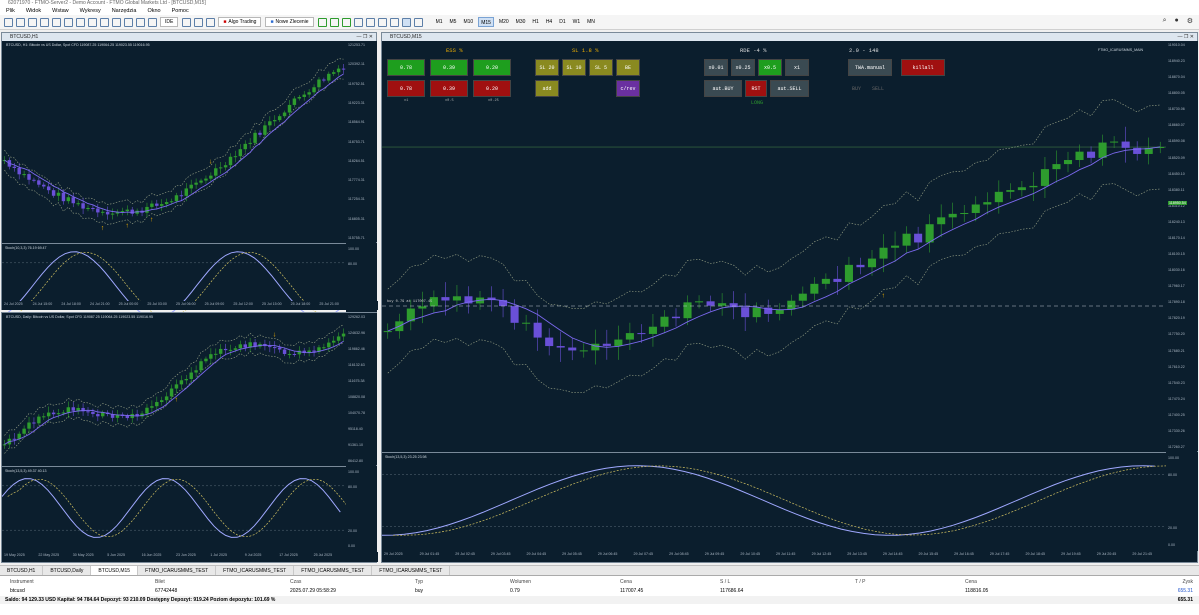 This screenshot has width=1199, height=615. Describe the element at coordinates (296, 582) in the screenshot. I see `column-header: Czas` at that location.